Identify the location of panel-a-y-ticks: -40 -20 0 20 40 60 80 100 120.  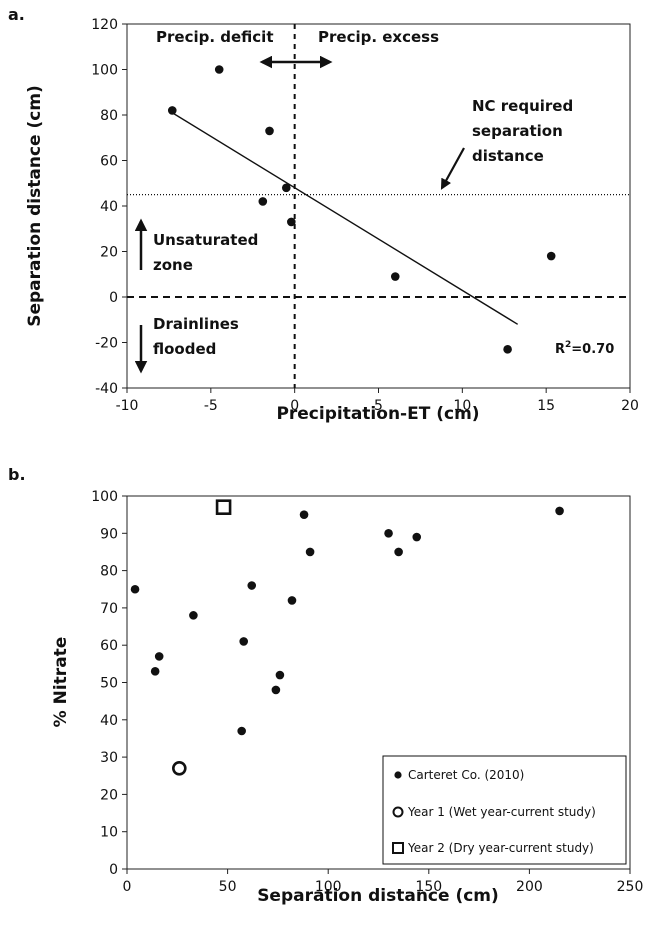
(109, 207).